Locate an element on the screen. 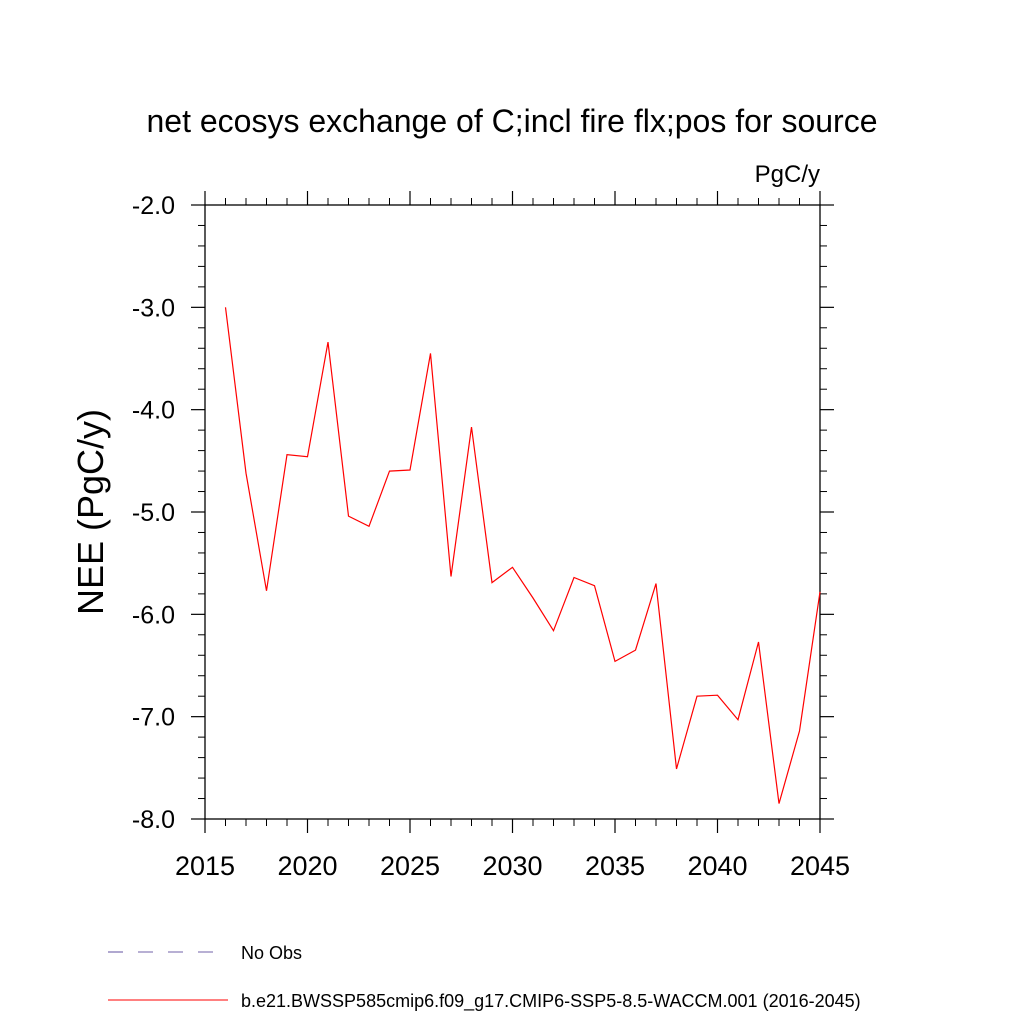  y-tick-label: -7.0 is located at coordinates (153, 718).